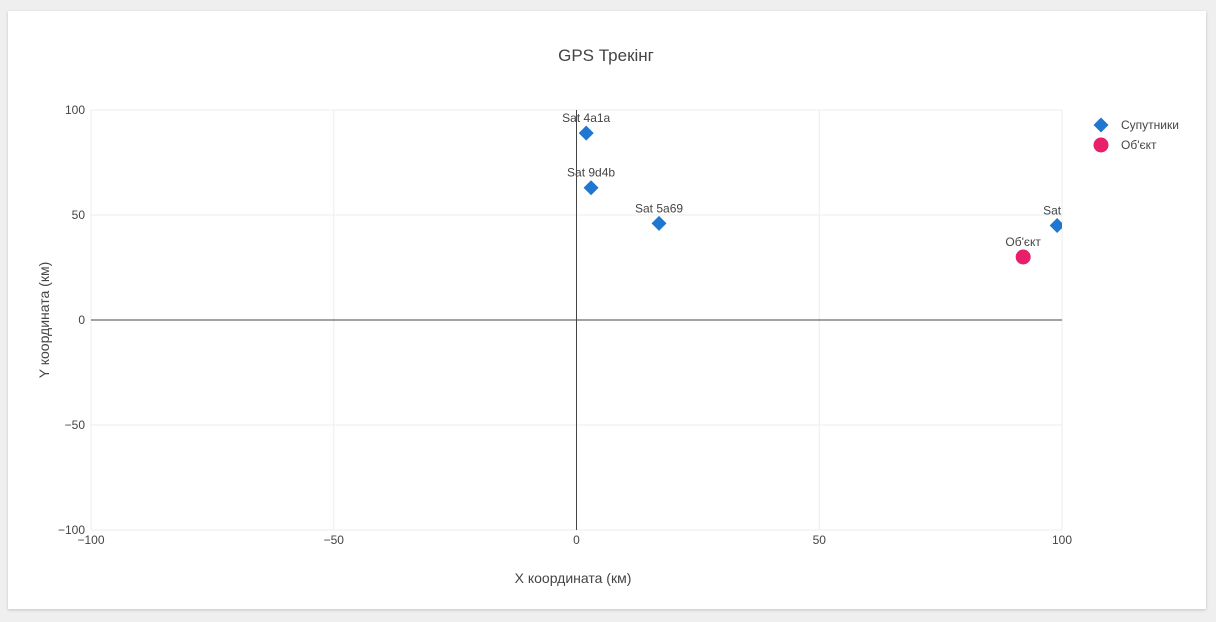  I want to click on y-tick-label: 100, so click(75, 110).